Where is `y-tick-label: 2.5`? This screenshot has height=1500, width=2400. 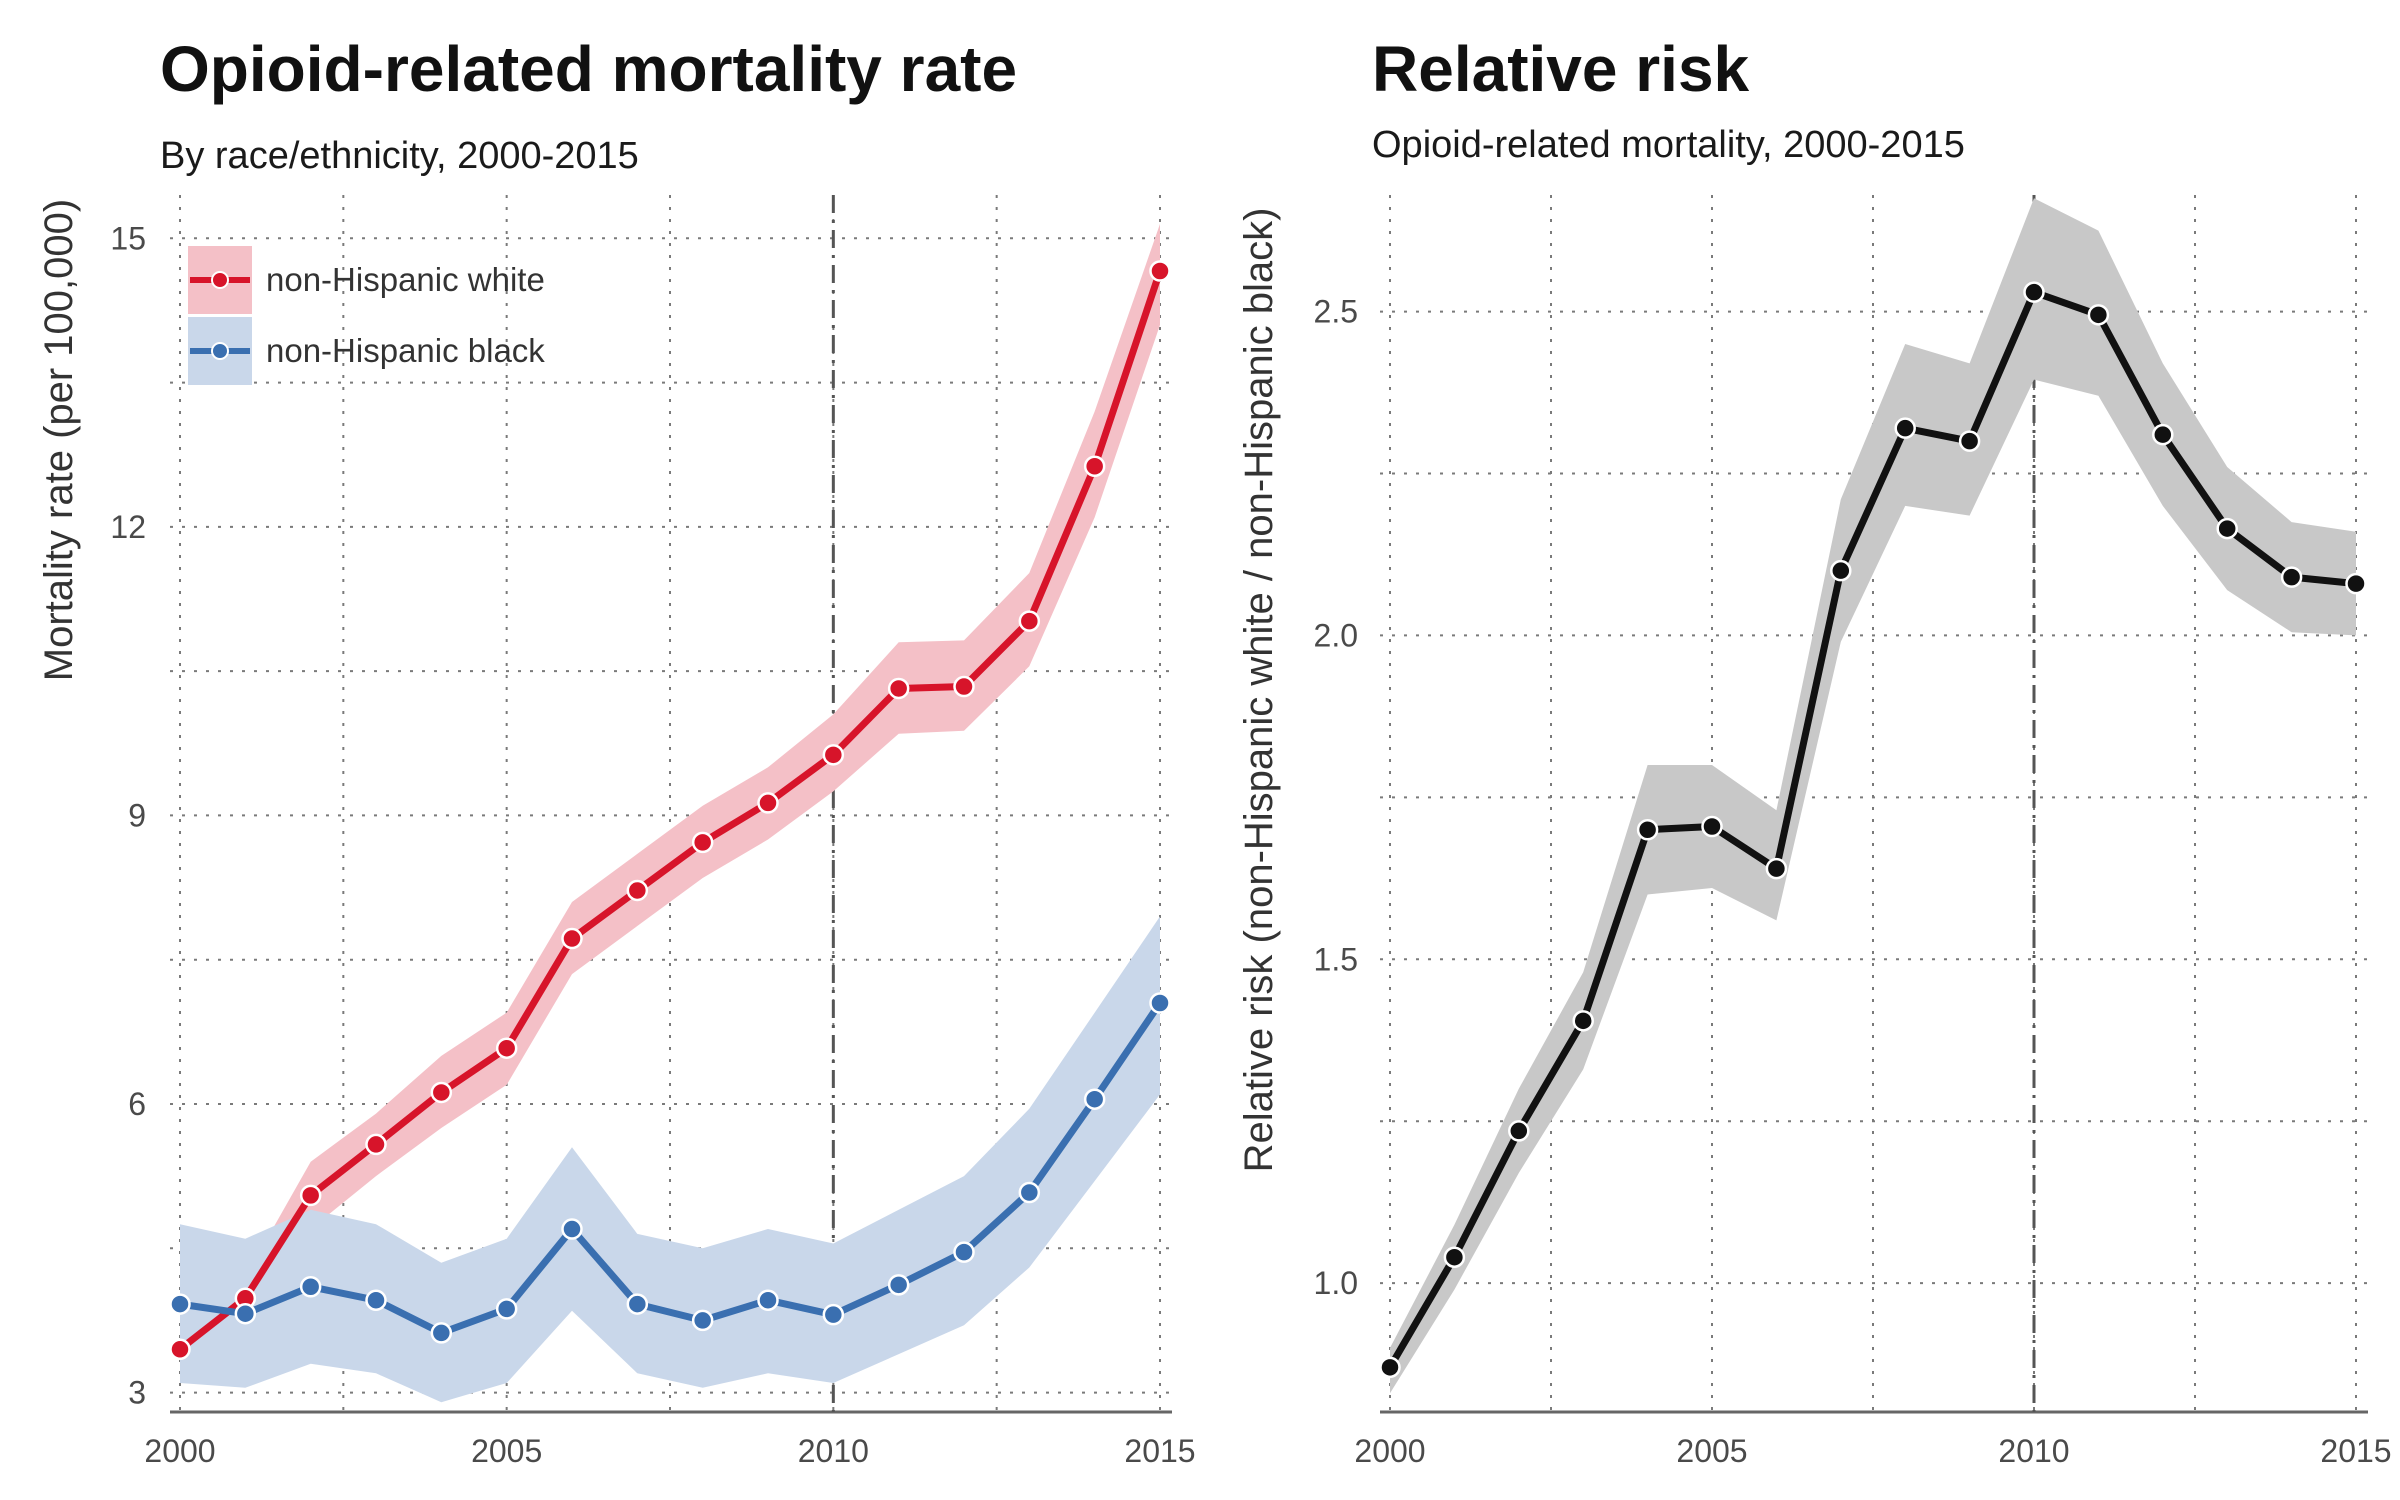
y-tick-label: 2.5 is located at coordinates (1336, 312).